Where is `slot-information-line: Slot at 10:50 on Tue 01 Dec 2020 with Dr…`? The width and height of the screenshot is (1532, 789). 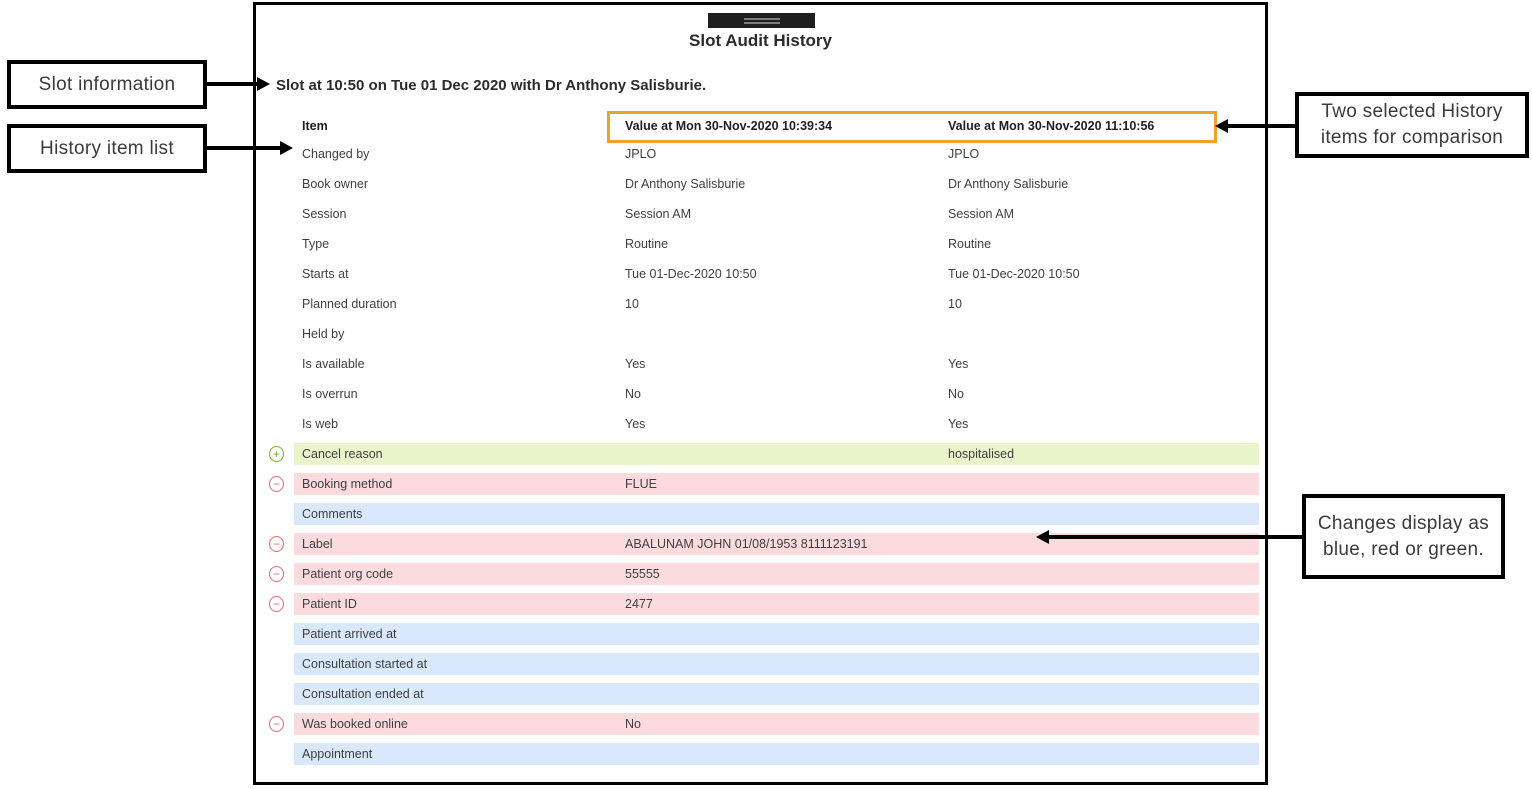 slot-information-line: Slot at 10:50 on Tue 01 Dec 2020 with Dr… is located at coordinates (491, 85).